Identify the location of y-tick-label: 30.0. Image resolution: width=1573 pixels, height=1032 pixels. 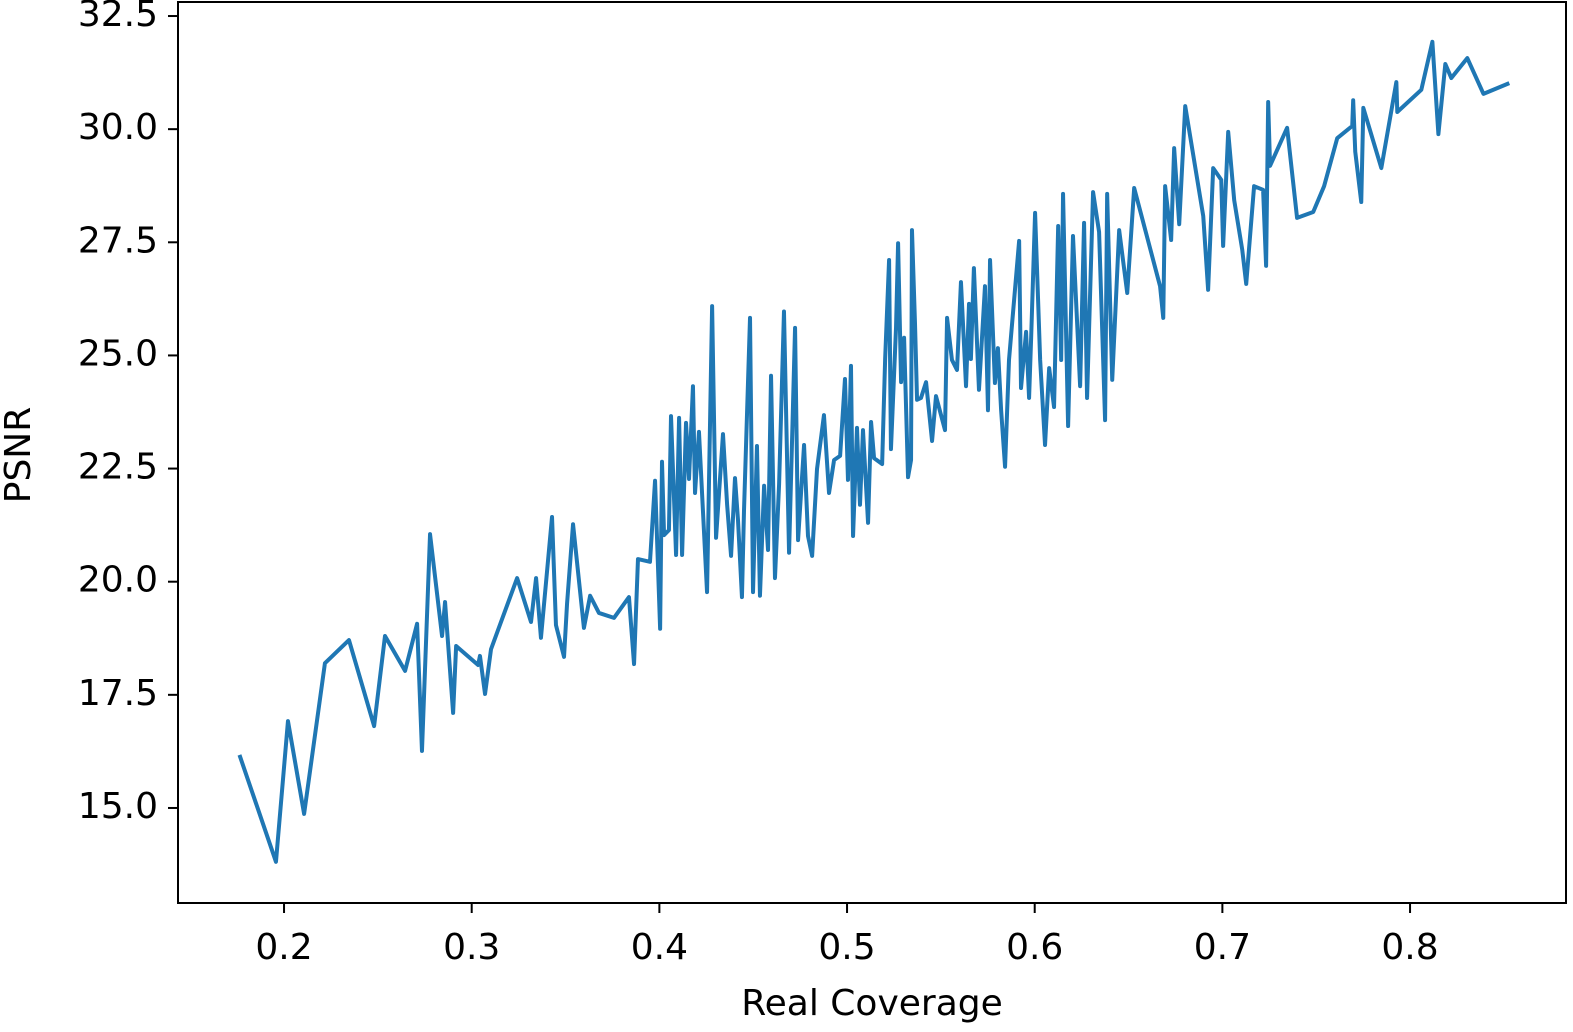
(118, 127).